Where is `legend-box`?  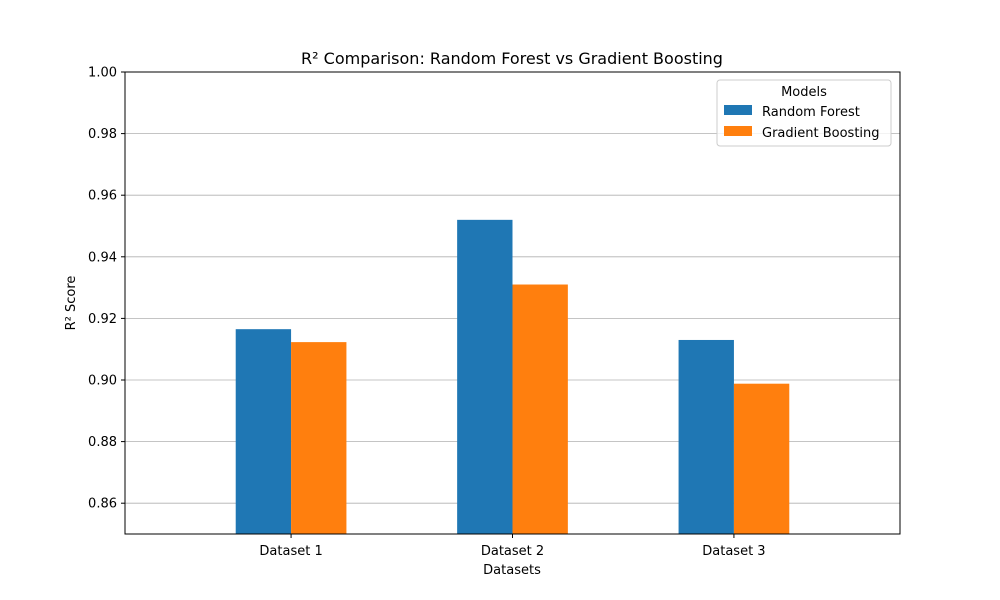
legend-box is located at coordinates (804, 113).